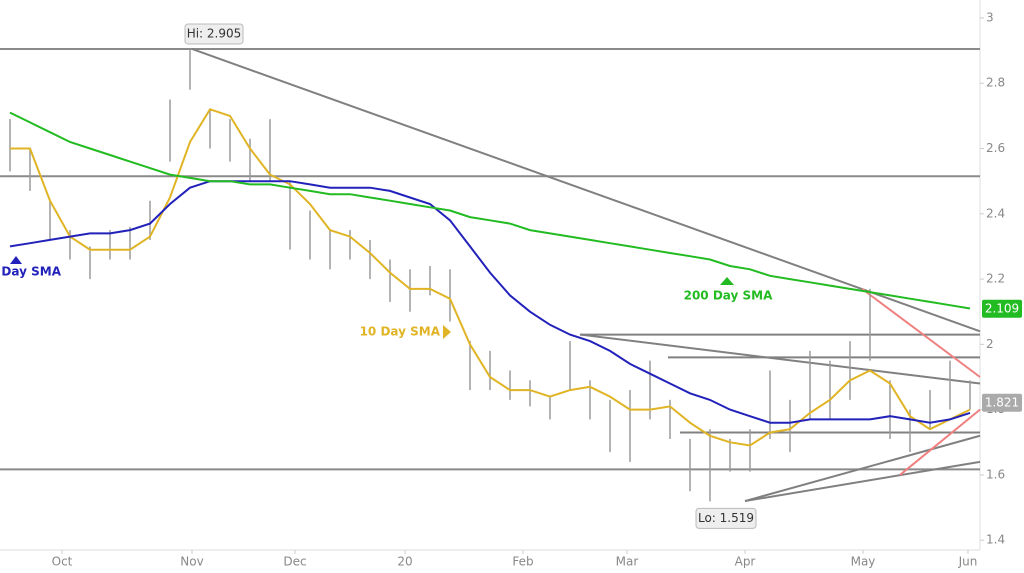 The image size is (1024, 573). I want to click on x-tick-label: Apr, so click(745, 562).